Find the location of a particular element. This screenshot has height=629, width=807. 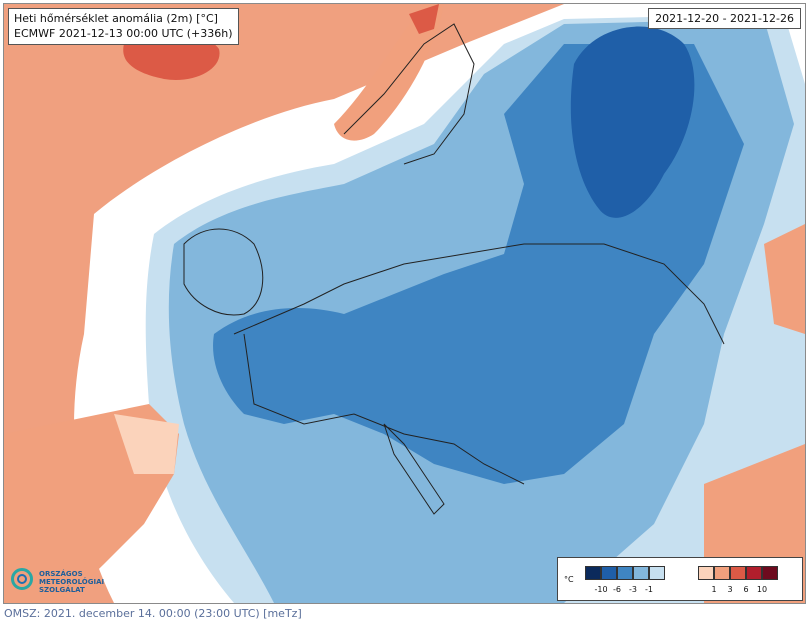

logo-inner-ring-icon is located at coordinates (22, 579).